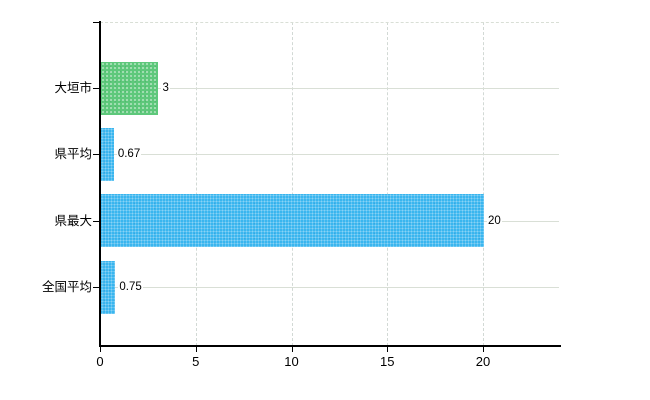  What do you see at coordinates (100, 184) in the screenshot?
I see `y-axis` at bounding box center [100, 184].